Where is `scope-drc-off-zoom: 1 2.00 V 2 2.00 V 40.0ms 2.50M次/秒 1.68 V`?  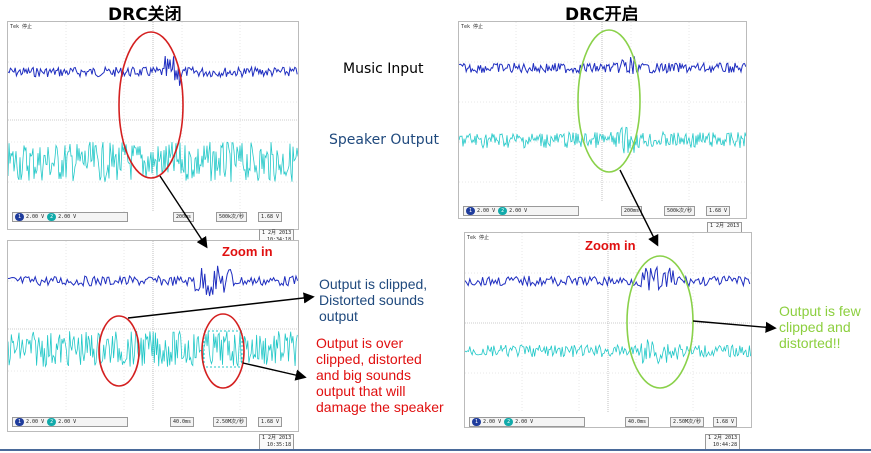
scope-drc-off-zoom: 1 2.00 V 2 2.00 V 40.0ms 2.50M次/秒 1.68 V is located at coordinates (153, 336).